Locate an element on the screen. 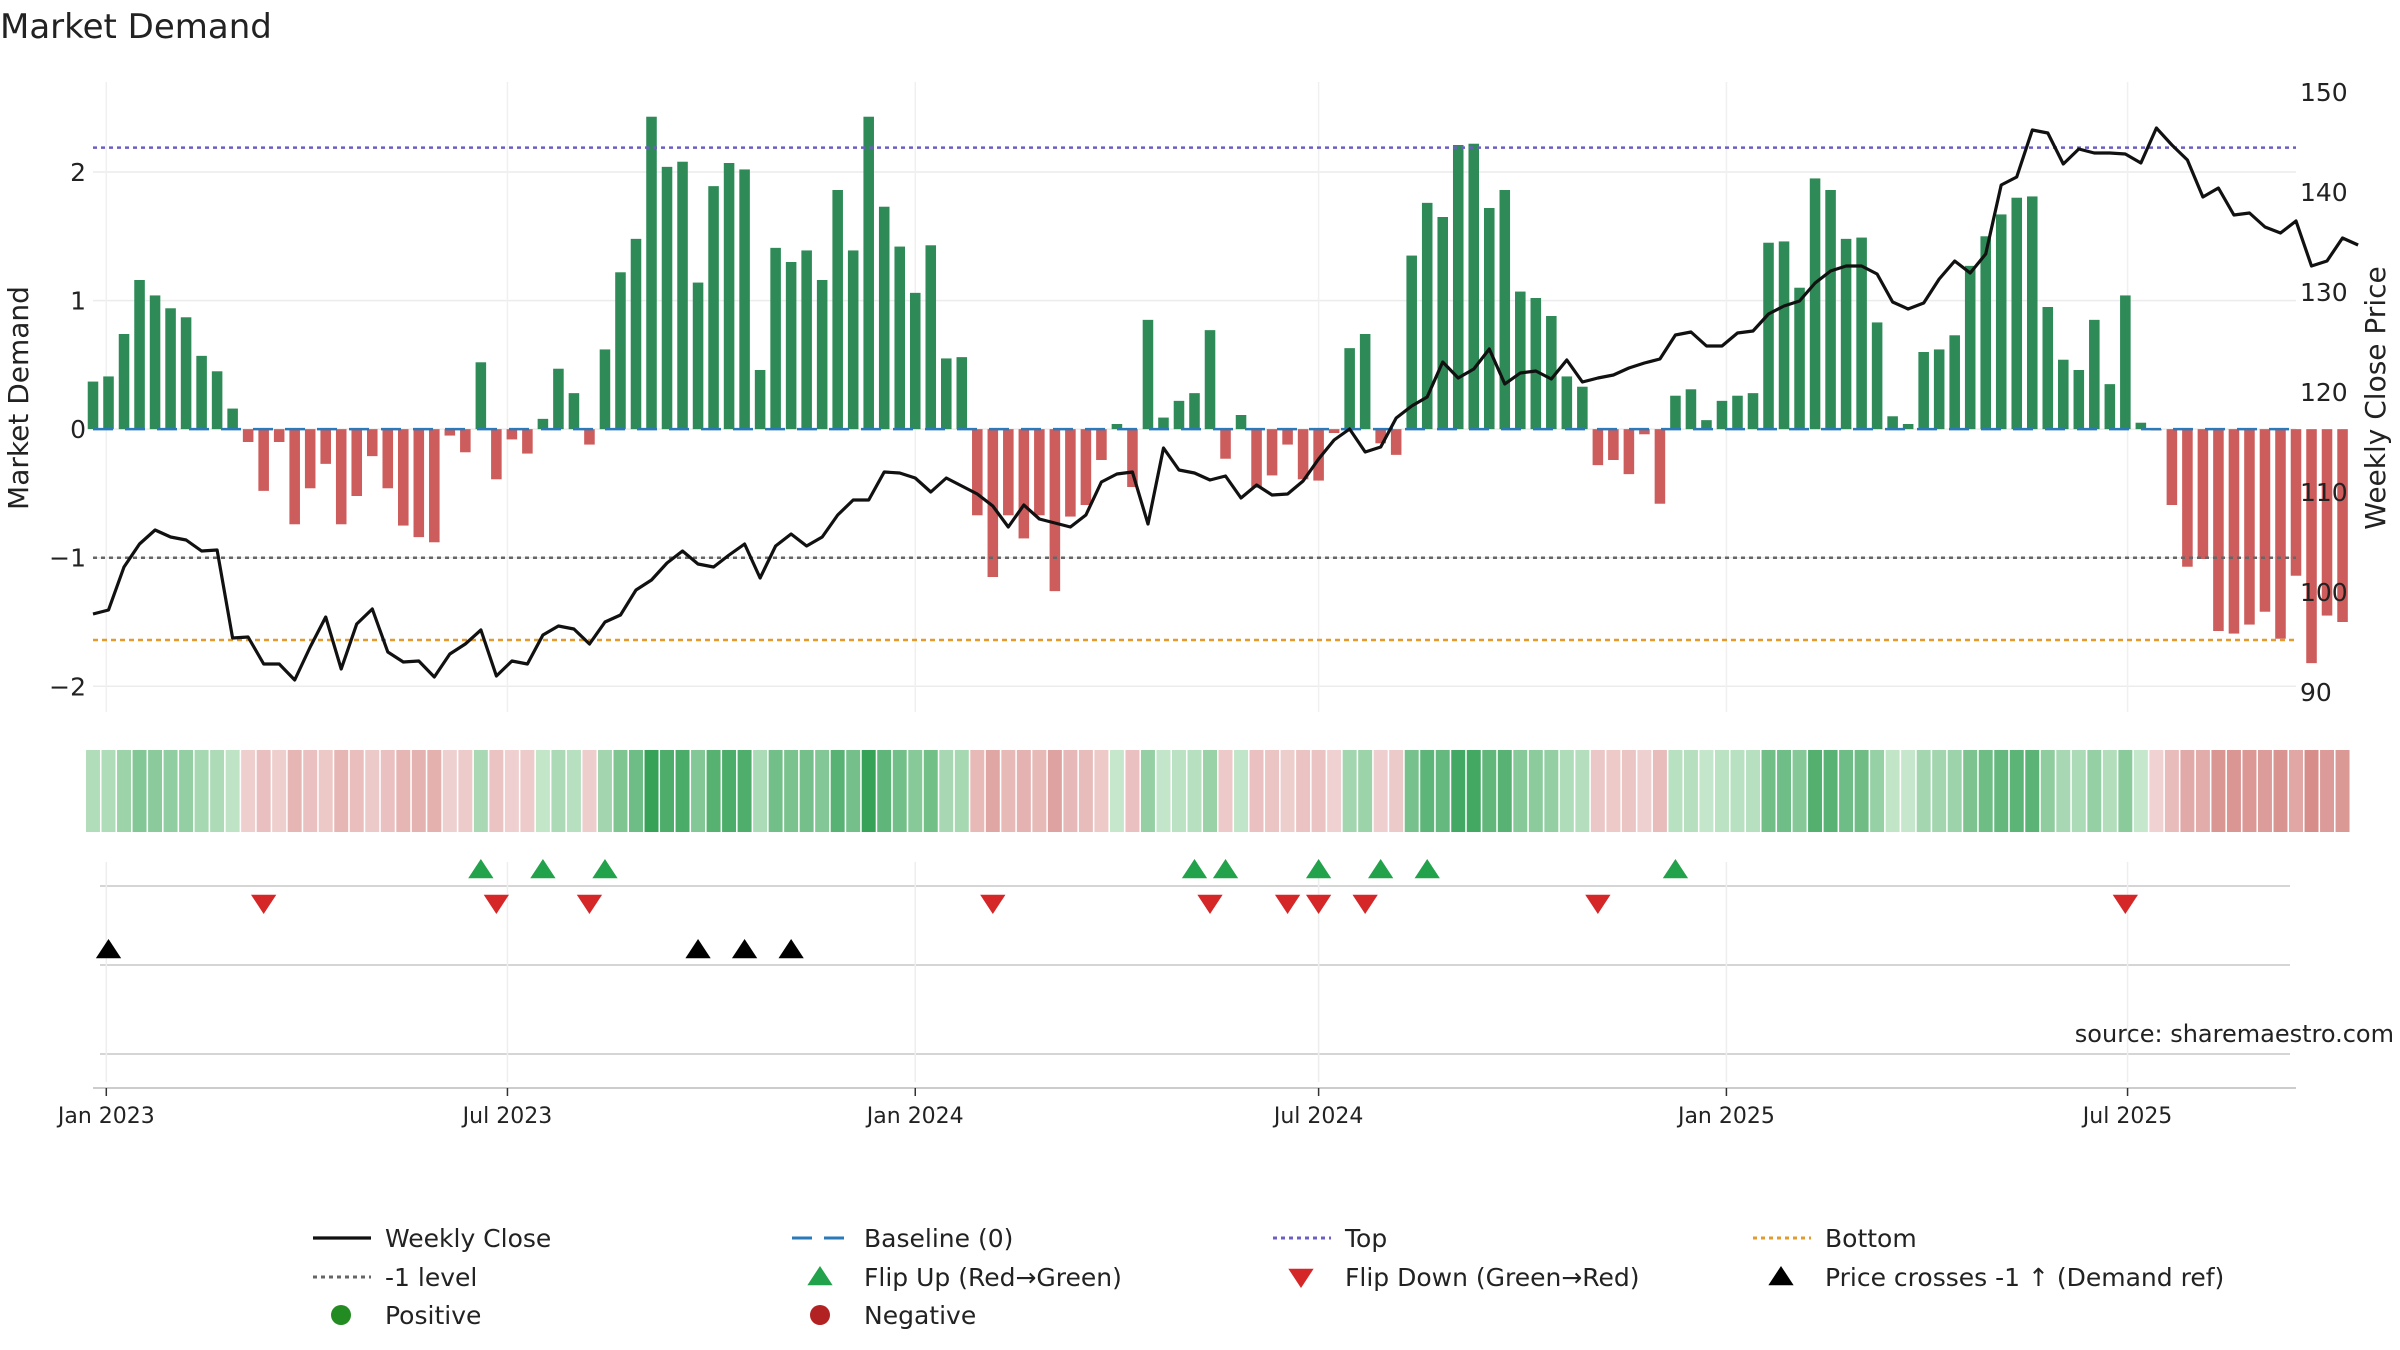 The image size is (2400, 1350). x-tick-label: Jul 2024 is located at coordinates (1318, 1116).